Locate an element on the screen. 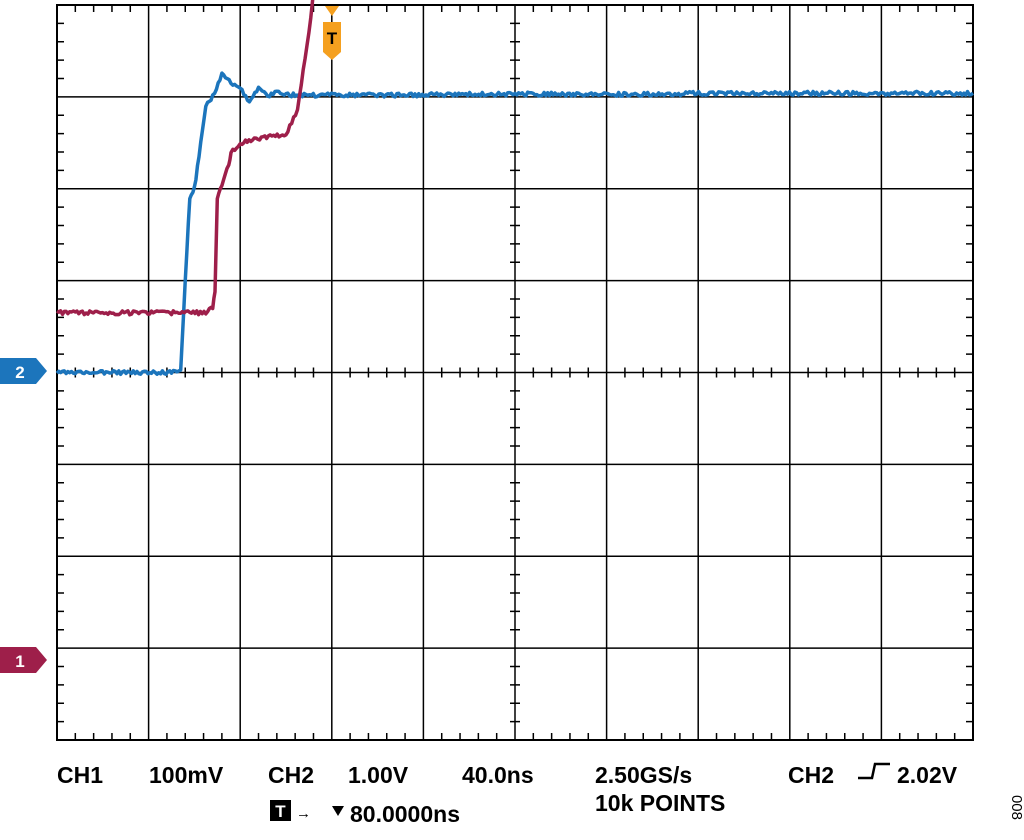 The width and height of the screenshot is (1024, 840). trigger-position-prefix: T is located at coordinates (280, 811).